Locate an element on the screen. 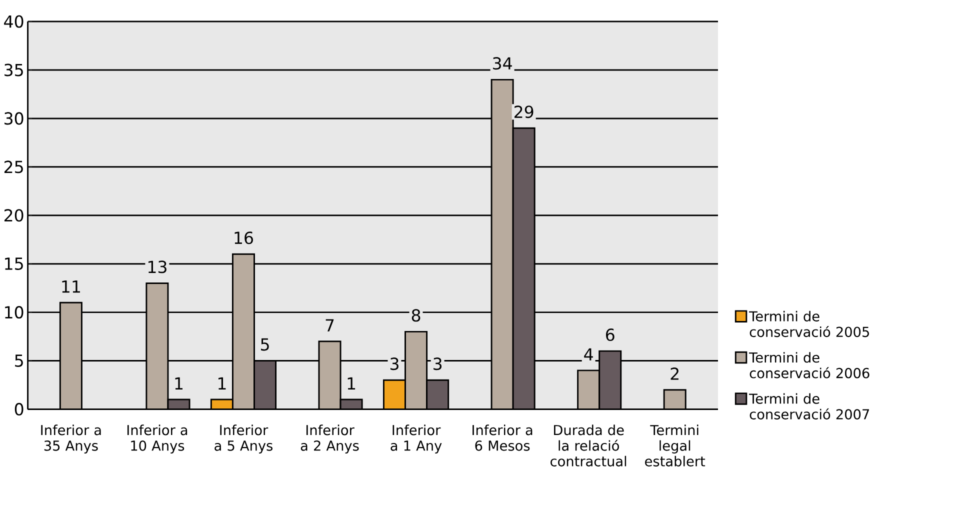  y-tick-label: 10 is located at coordinates (14, 312).